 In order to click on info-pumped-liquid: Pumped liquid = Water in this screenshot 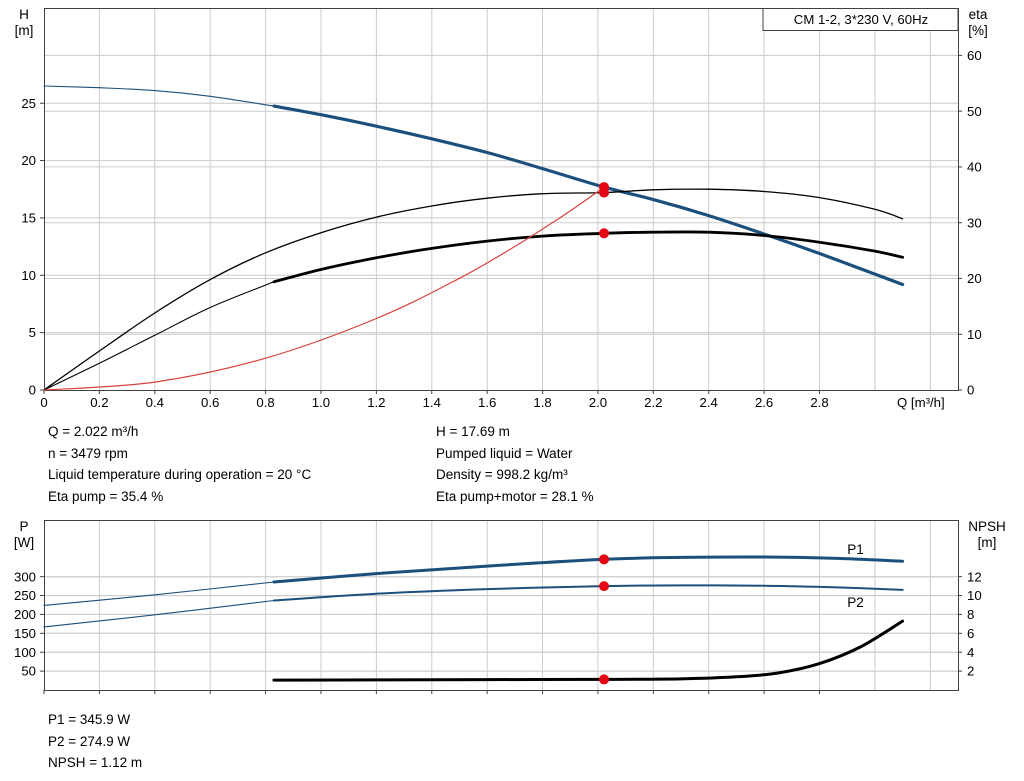, I will do `click(504, 453)`.